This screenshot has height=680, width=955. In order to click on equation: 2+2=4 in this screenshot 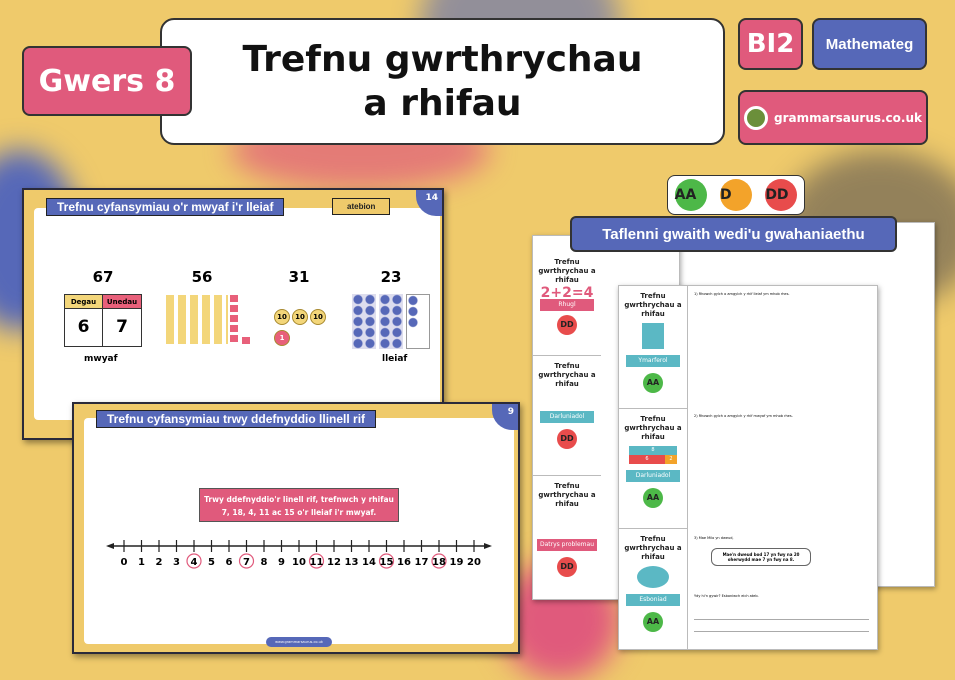, I will do `click(567, 293)`.